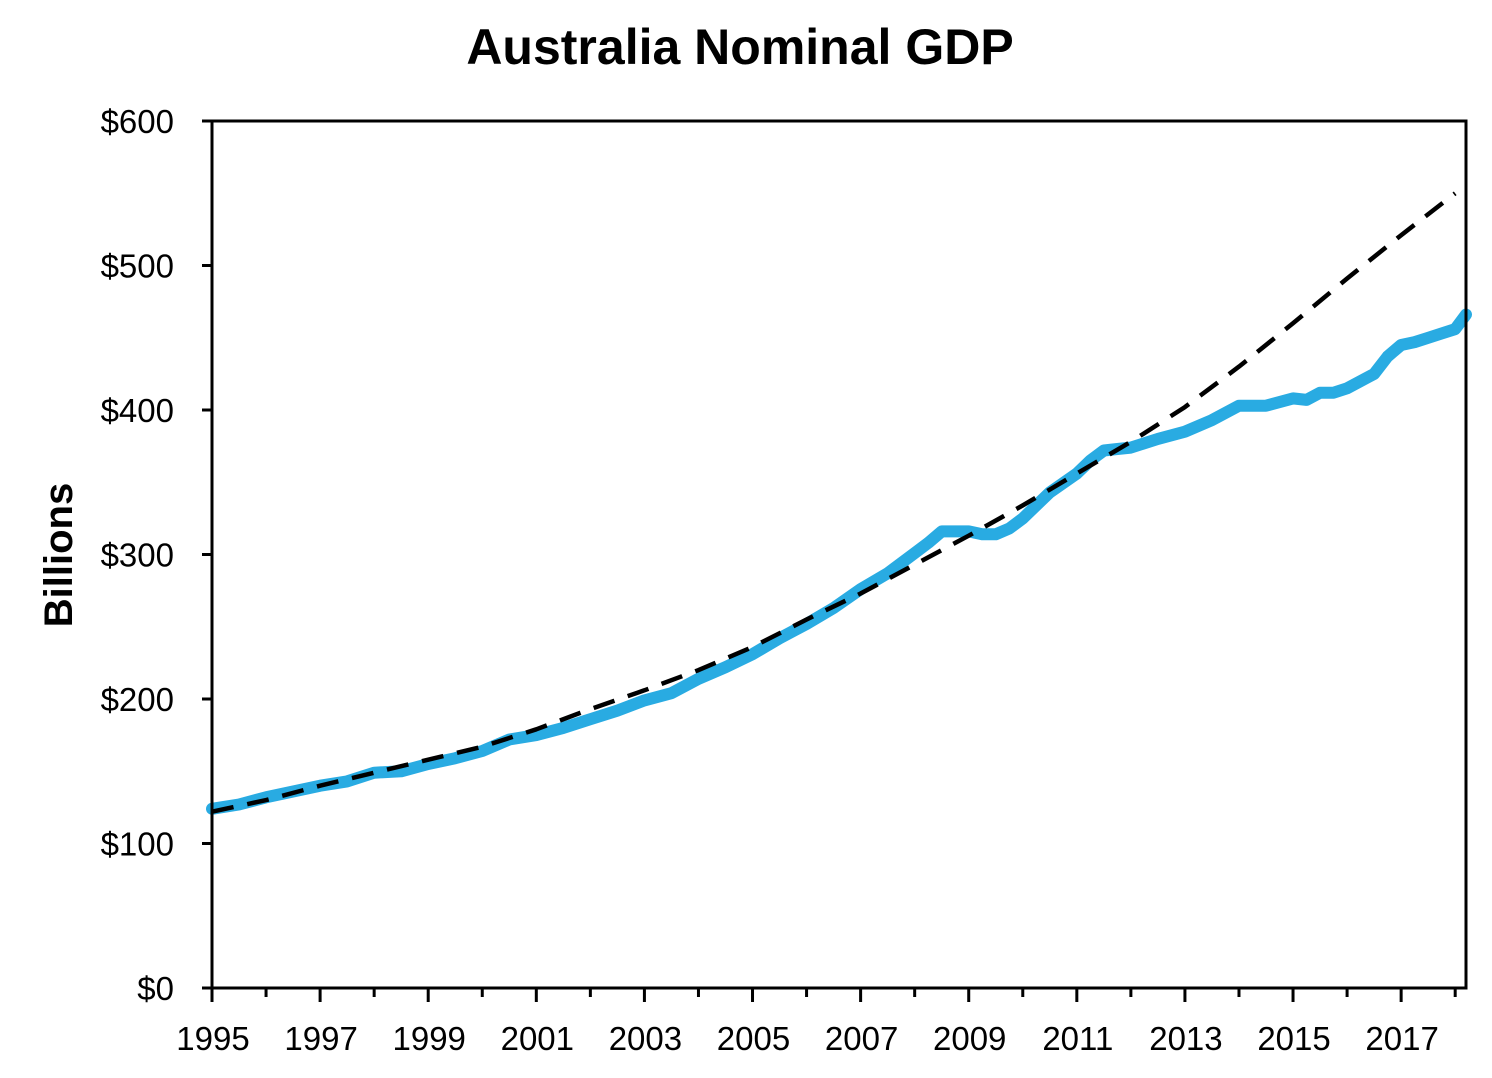  I want to click on y-tick-label: $100, so click(137, 844).